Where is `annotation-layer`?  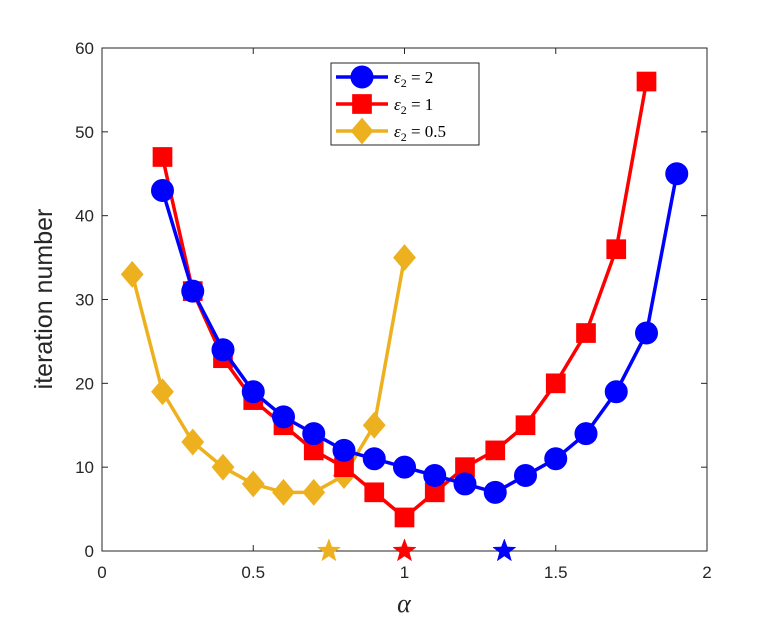
annotation-layer is located at coordinates (416, 550).